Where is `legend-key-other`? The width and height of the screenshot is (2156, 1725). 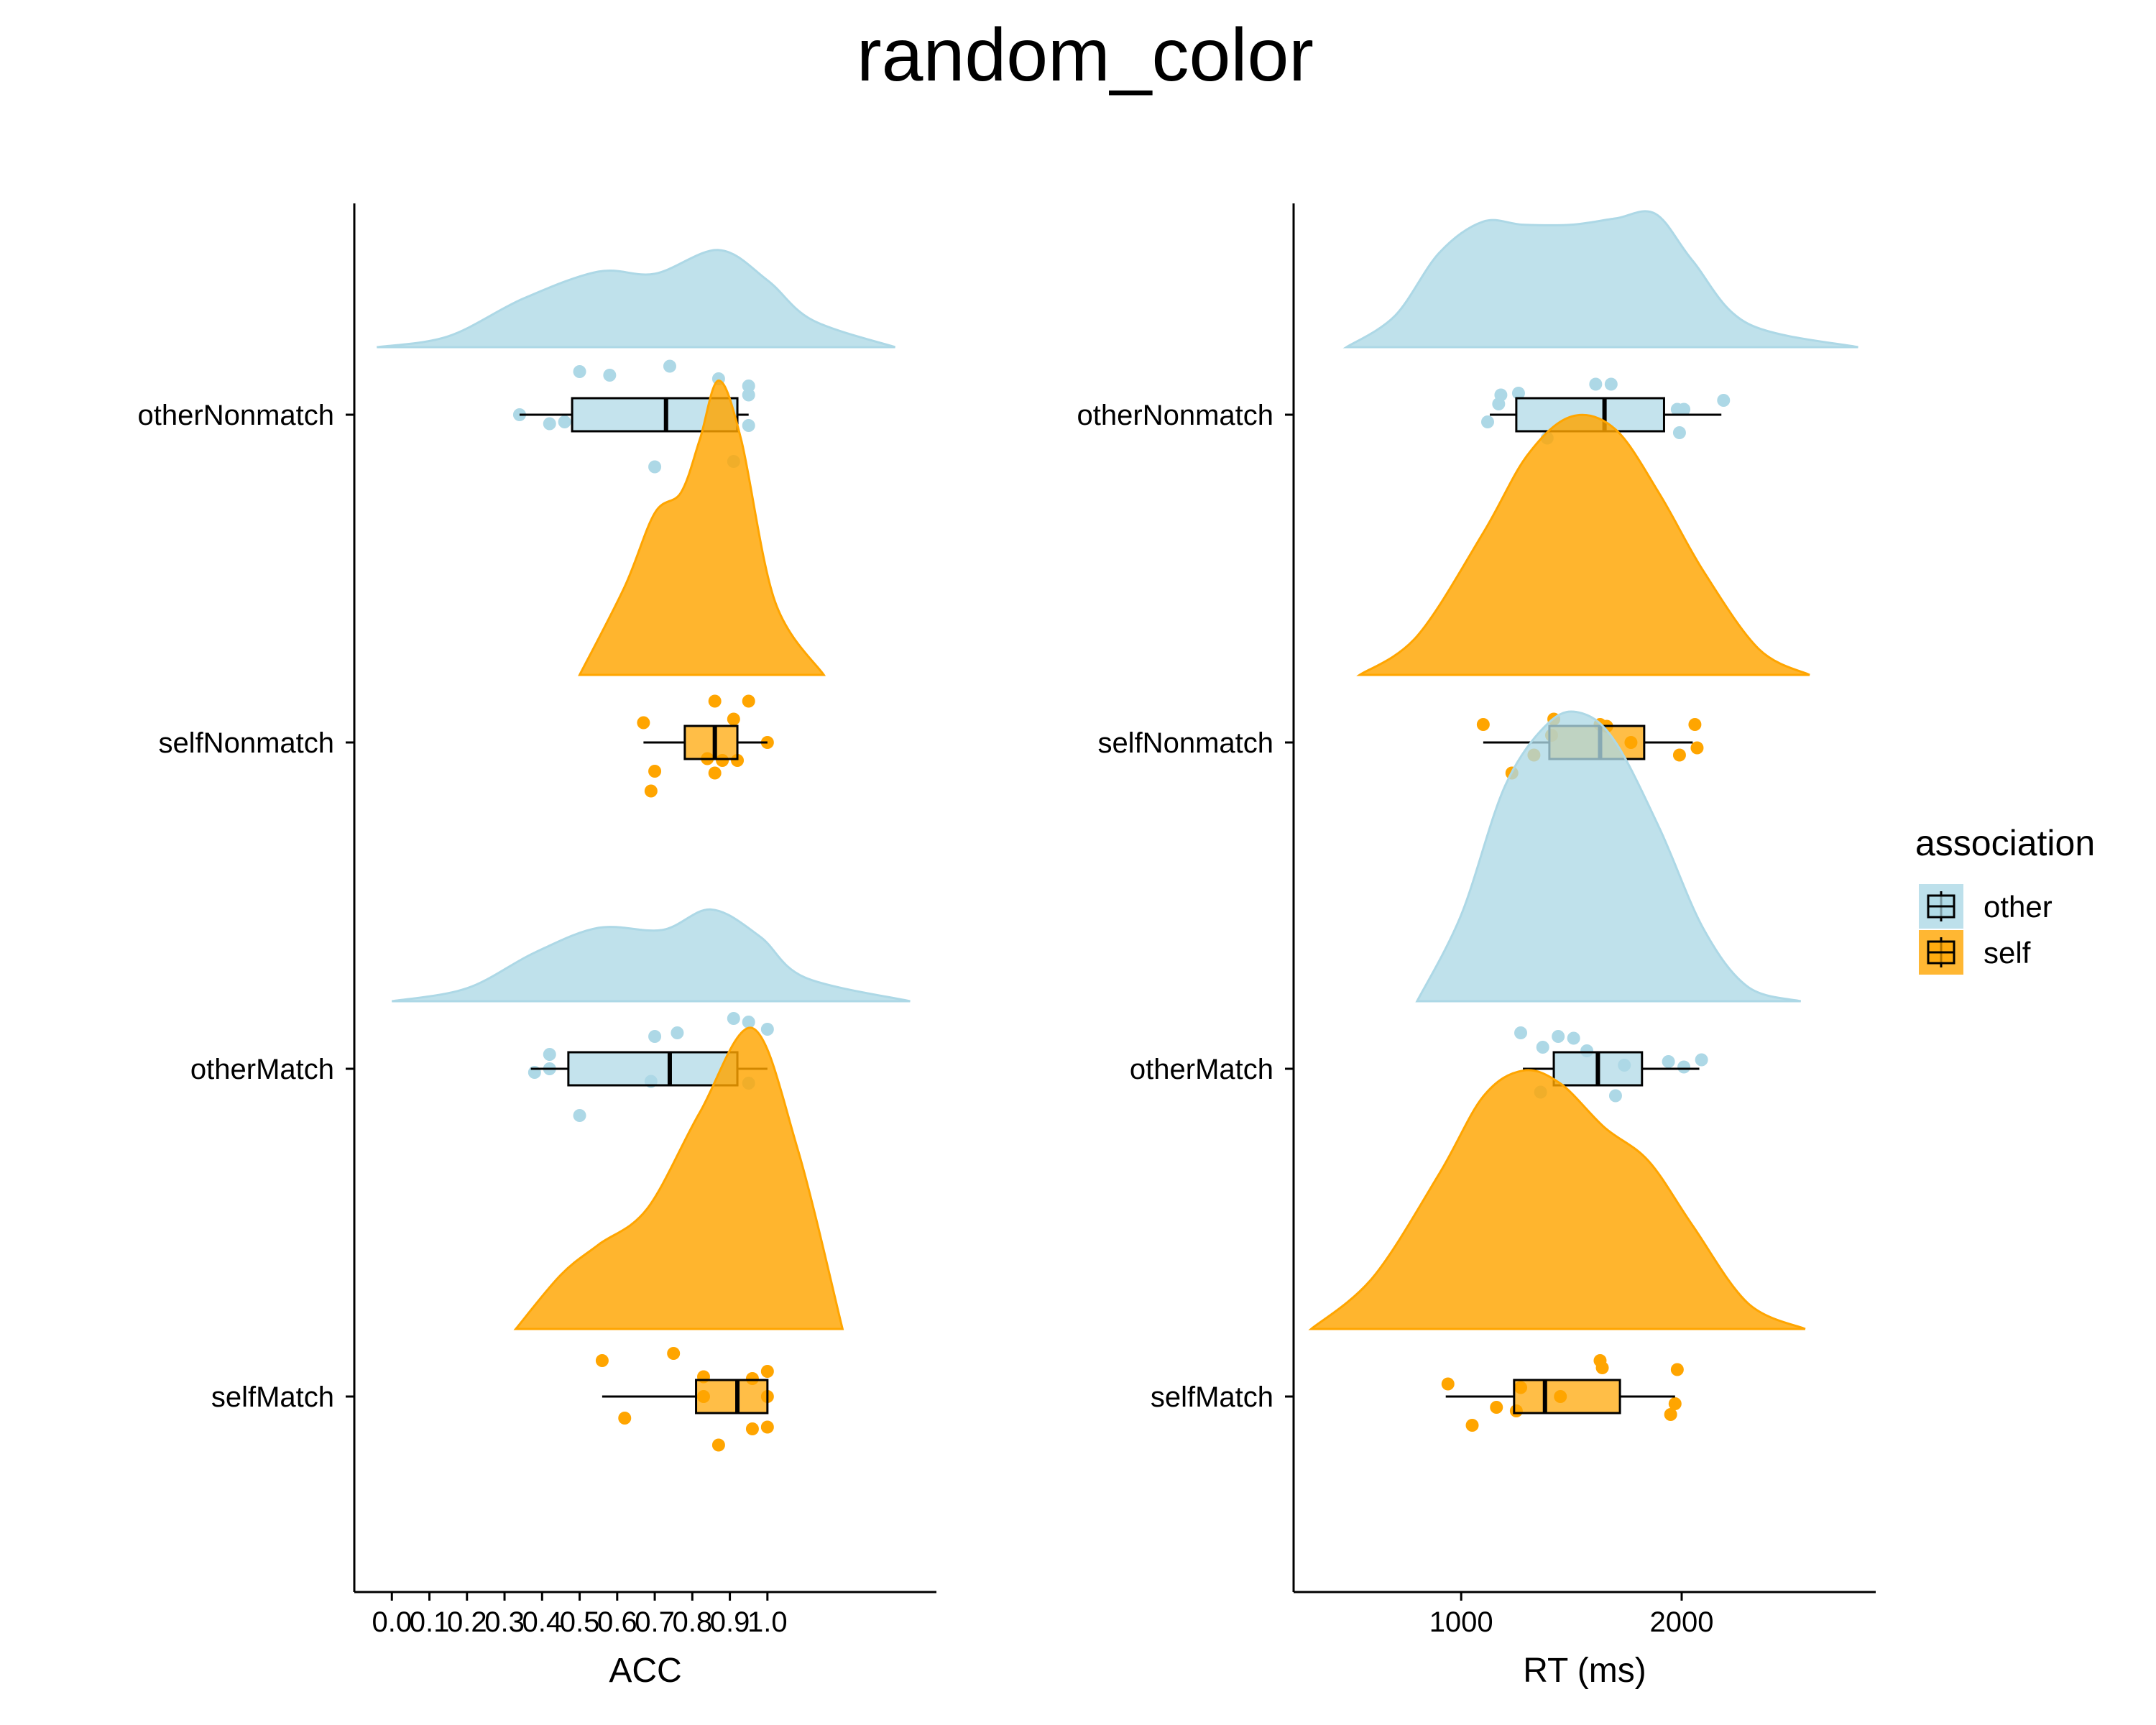
legend-key-other is located at coordinates (1941, 906).